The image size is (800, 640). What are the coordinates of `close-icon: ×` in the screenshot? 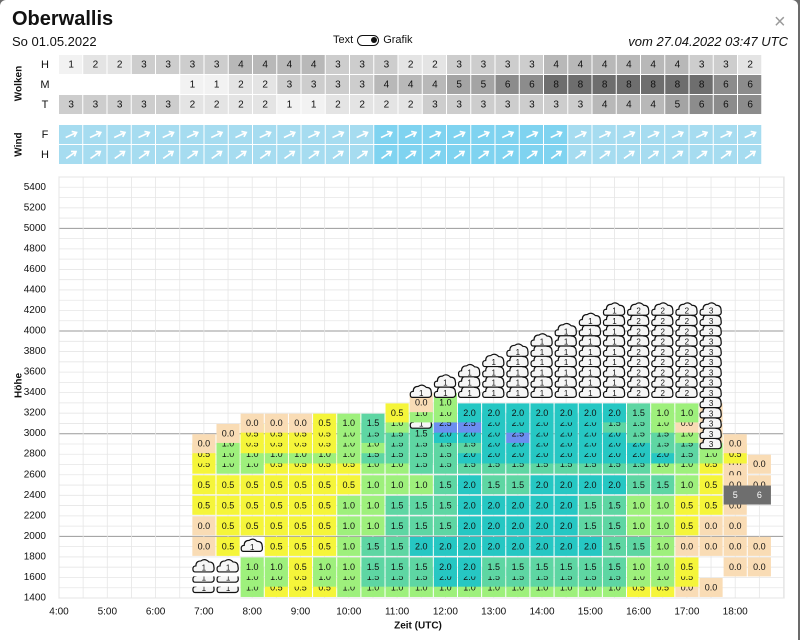 It's located at (780, 22).